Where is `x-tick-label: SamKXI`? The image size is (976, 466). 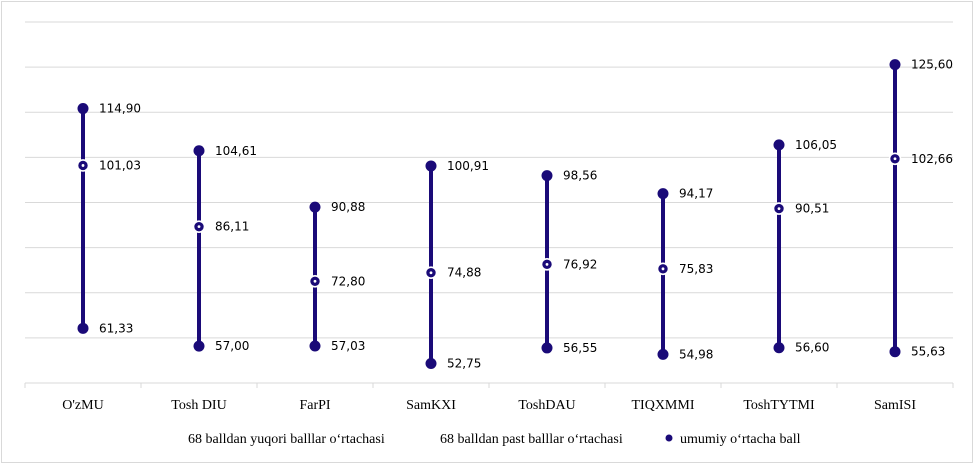
x-tick-label: SamKXI is located at coordinates (431, 405).